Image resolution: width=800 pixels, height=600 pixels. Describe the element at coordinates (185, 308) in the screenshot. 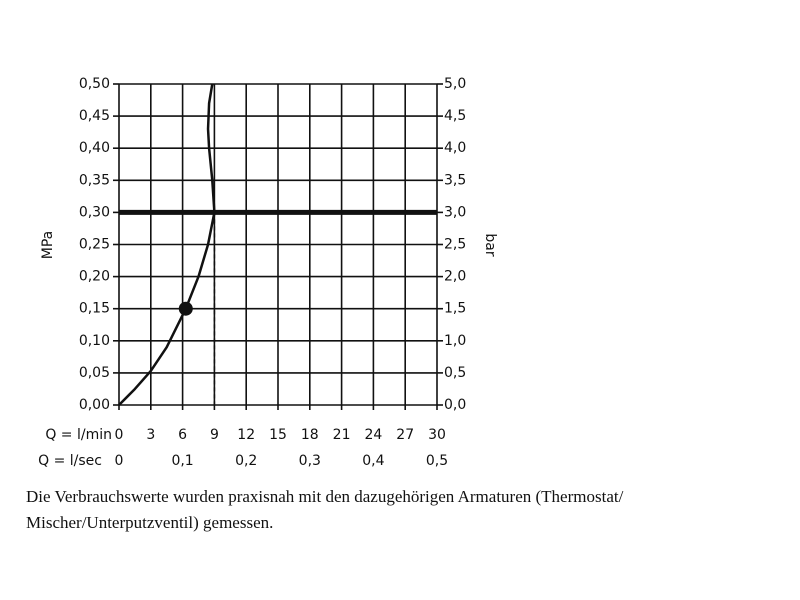

I see `operating-point` at that location.